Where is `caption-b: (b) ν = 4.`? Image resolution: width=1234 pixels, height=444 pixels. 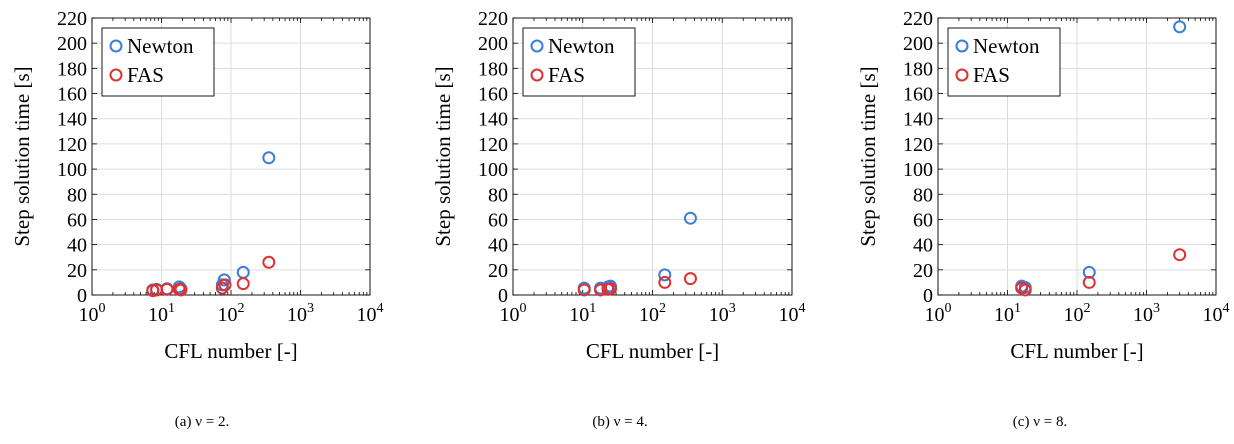
caption-b: (b) ν = 4. is located at coordinates (620, 422).